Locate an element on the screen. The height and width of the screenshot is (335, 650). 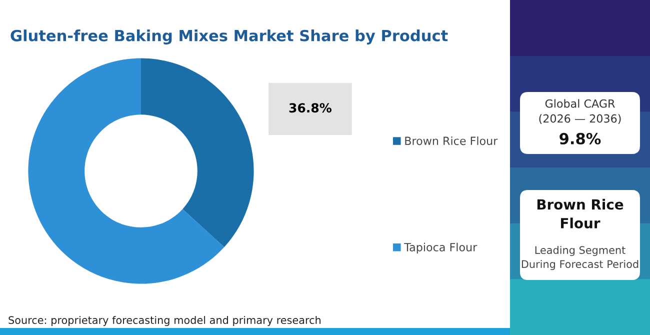
text: Leading Segment During Forecast Period is located at coordinates (580, 258).